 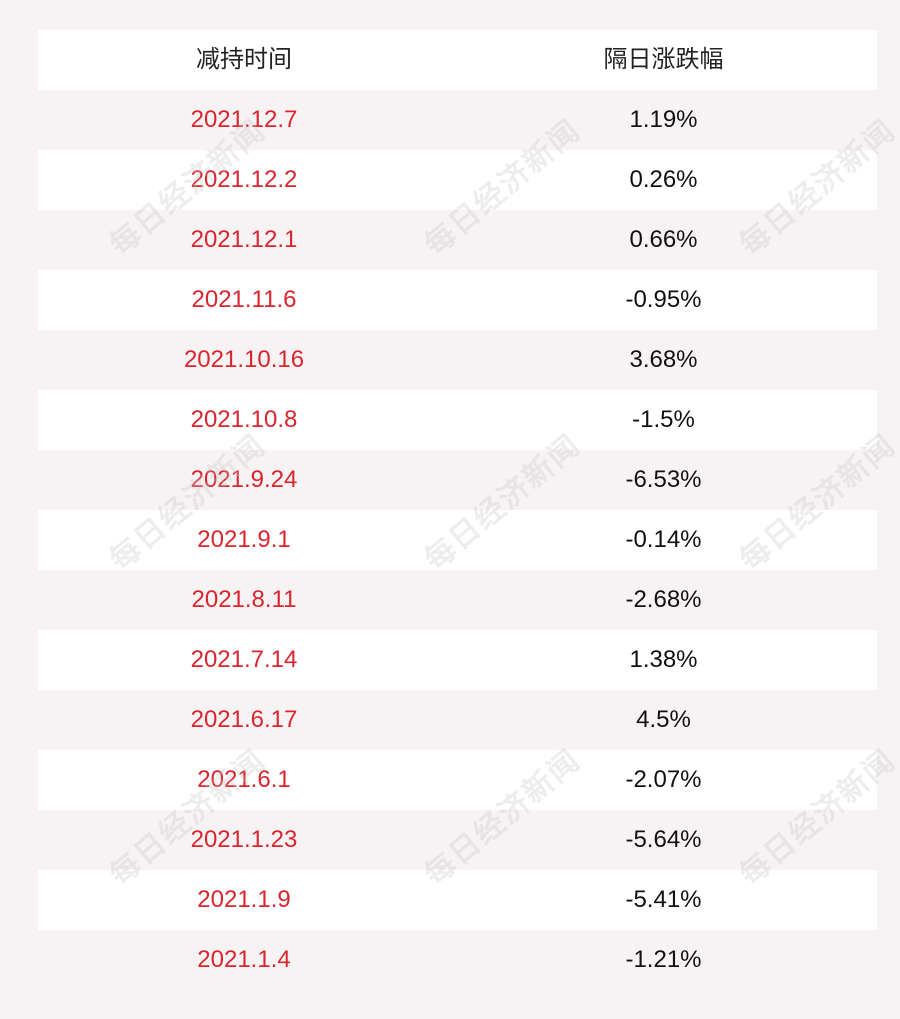 What do you see at coordinates (663, 179) in the screenshot?
I see `row-change: 0.26%` at bounding box center [663, 179].